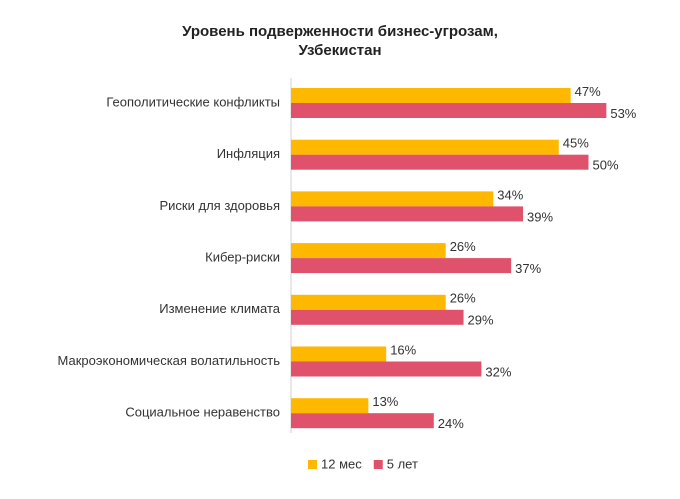 This screenshot has width=680, height=499. What do you see at coordinates (588, 91) in the screenshot?
I see `value-label: 47%` at bounding box center [588, 91].